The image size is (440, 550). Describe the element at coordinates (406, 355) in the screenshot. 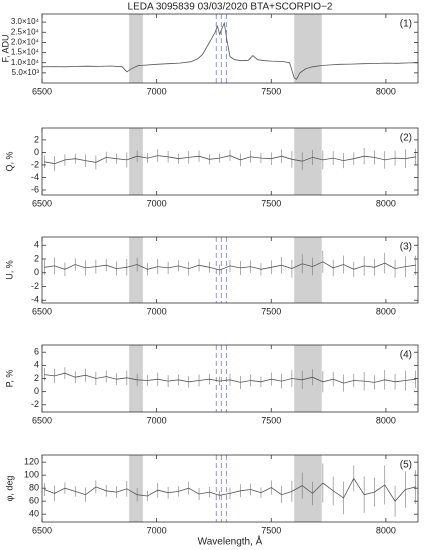

I see `panel-label: (4)` at that location.